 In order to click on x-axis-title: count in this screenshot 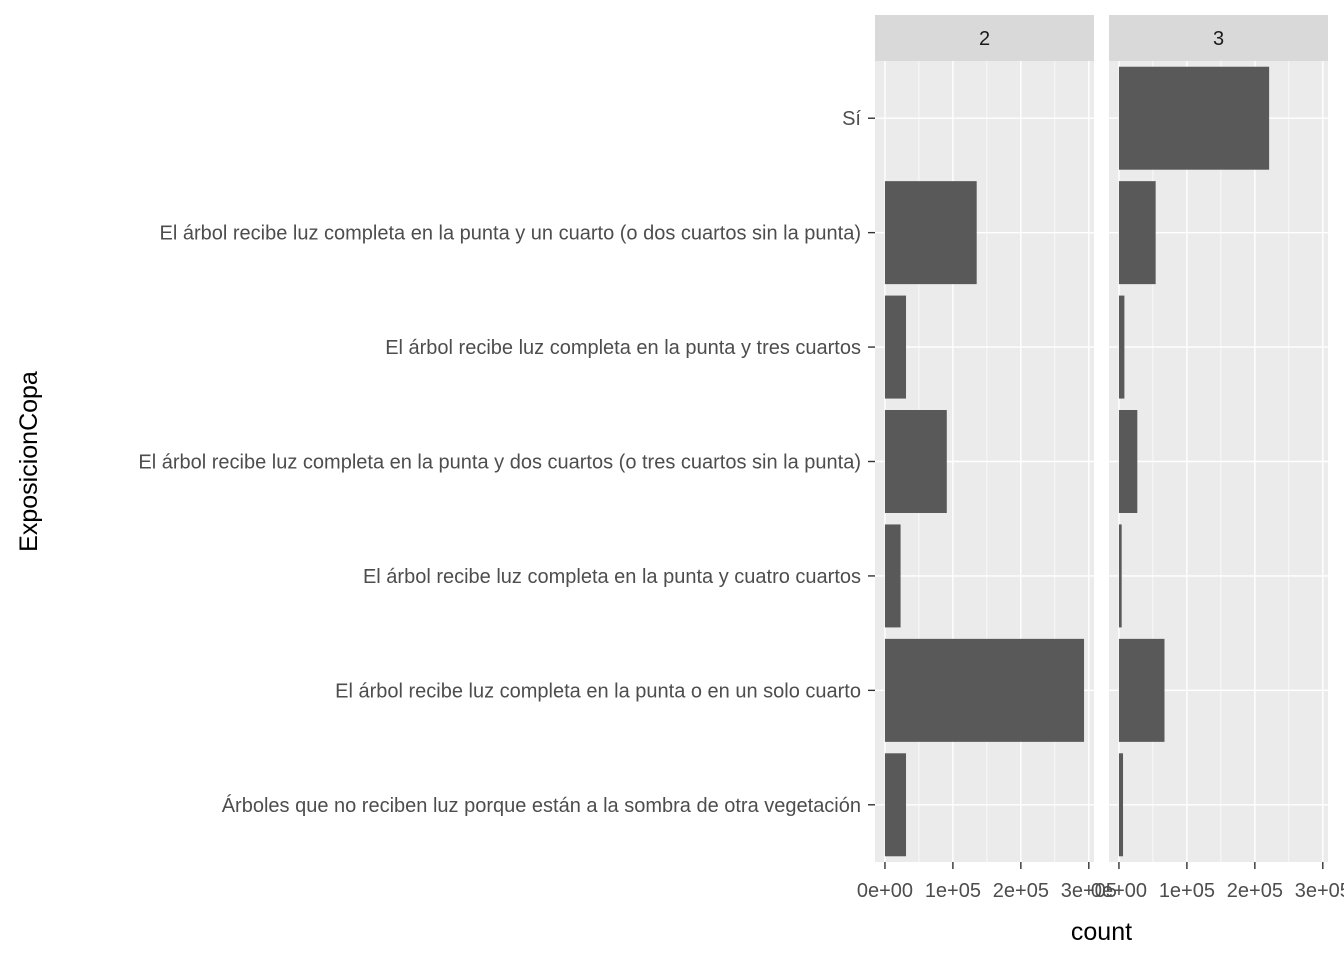, I will do `click(1101, 932)`.